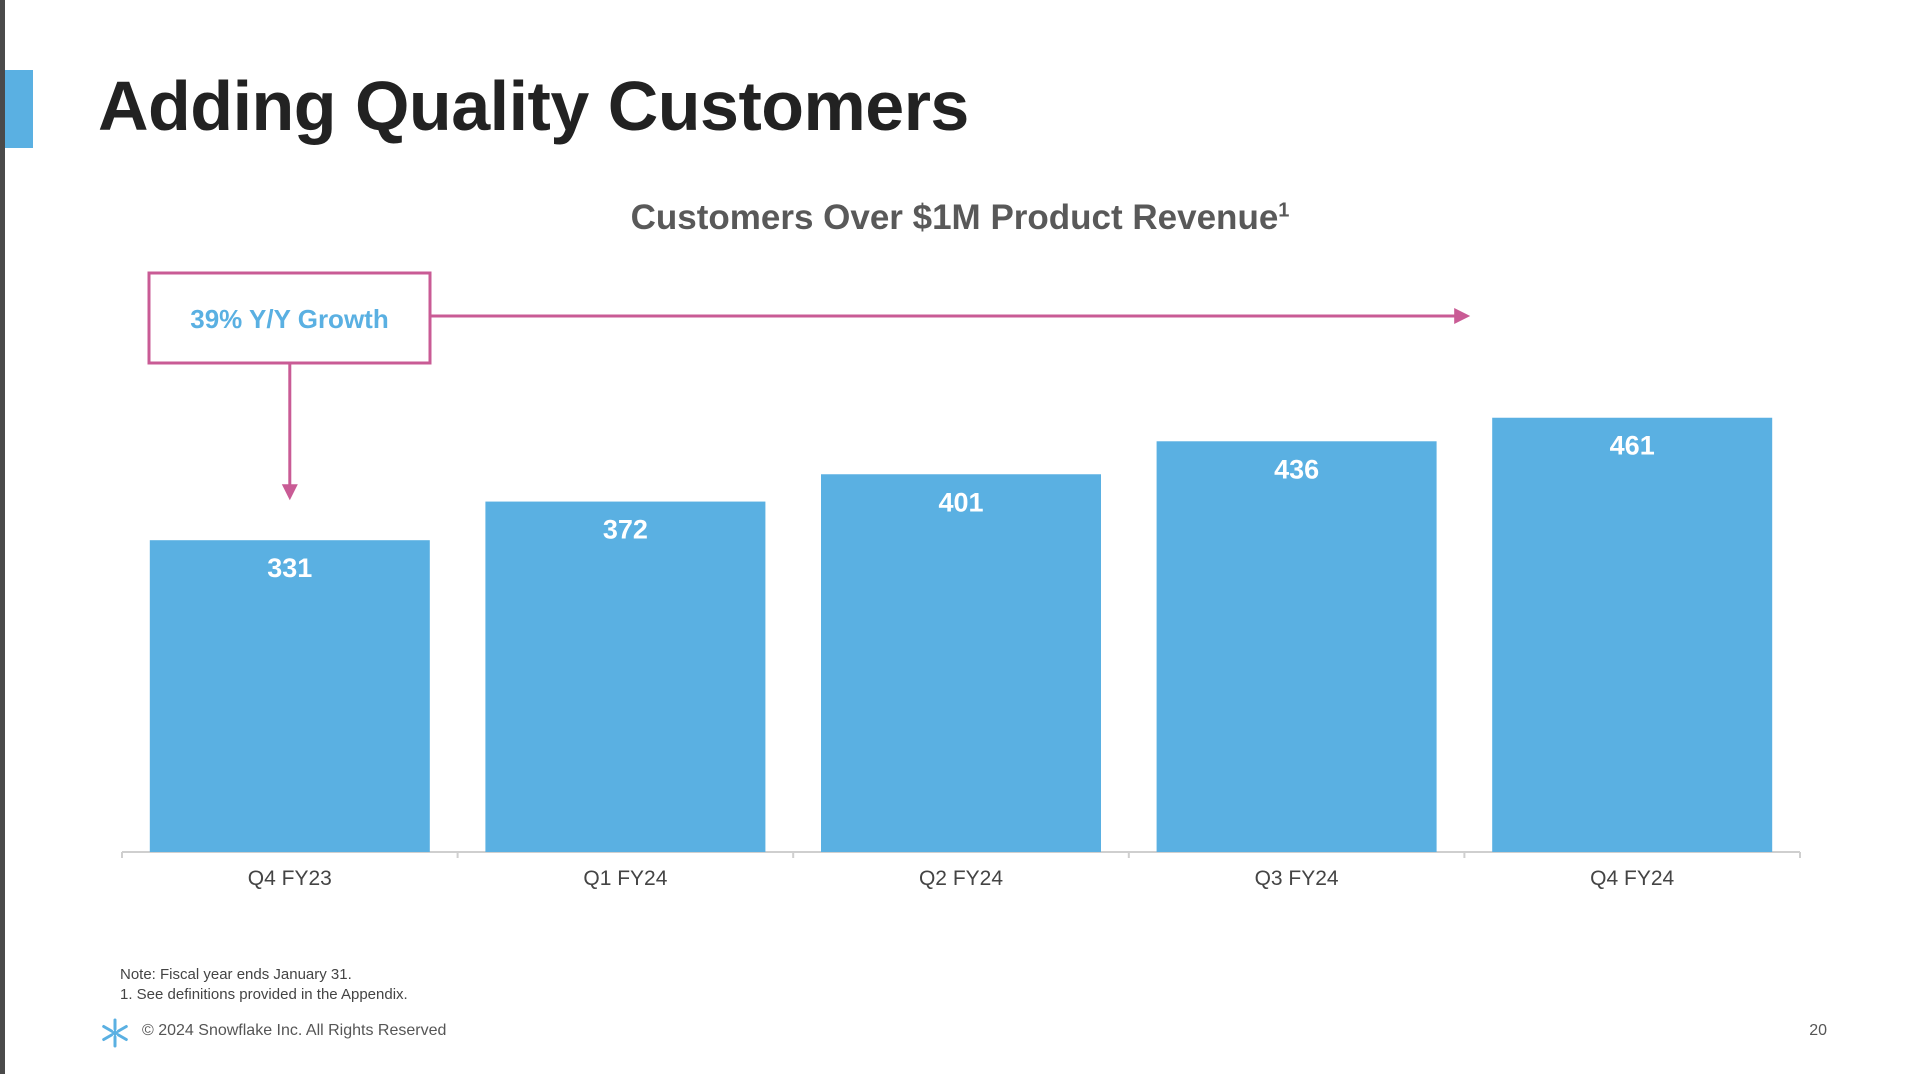 This screenshot has height=1074, width=1920. What do you see at coordinates (289, 568) in the screenshot?
I see `bar-value-label: 331` at bounding box center [289, 568].